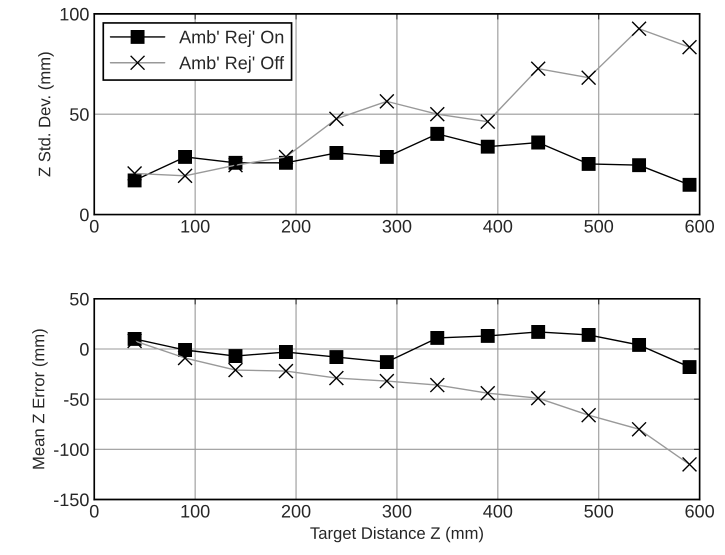 This screenshot has height=555, width=725. What do you see at coordinates (71, 499) in the screenshot?
I see `y-tick-label: -150` at bounding box center [71, 499].